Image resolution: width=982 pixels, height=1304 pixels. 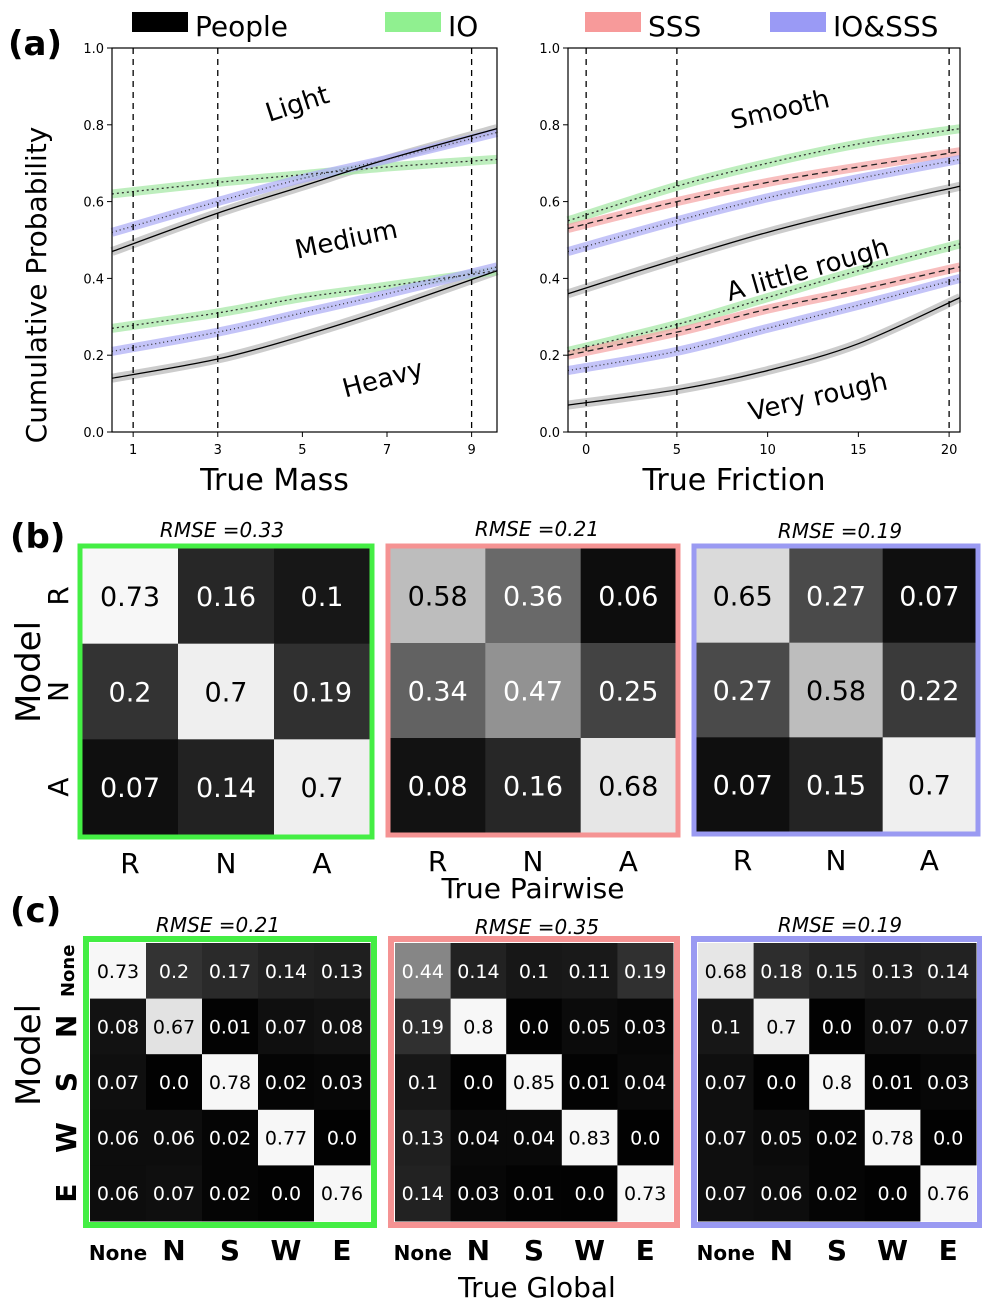 What do you see at coordinates (836, 786) in the screenshot?
I see `heatmap-cell-value: 0.15` at bounding box center [836, 786].